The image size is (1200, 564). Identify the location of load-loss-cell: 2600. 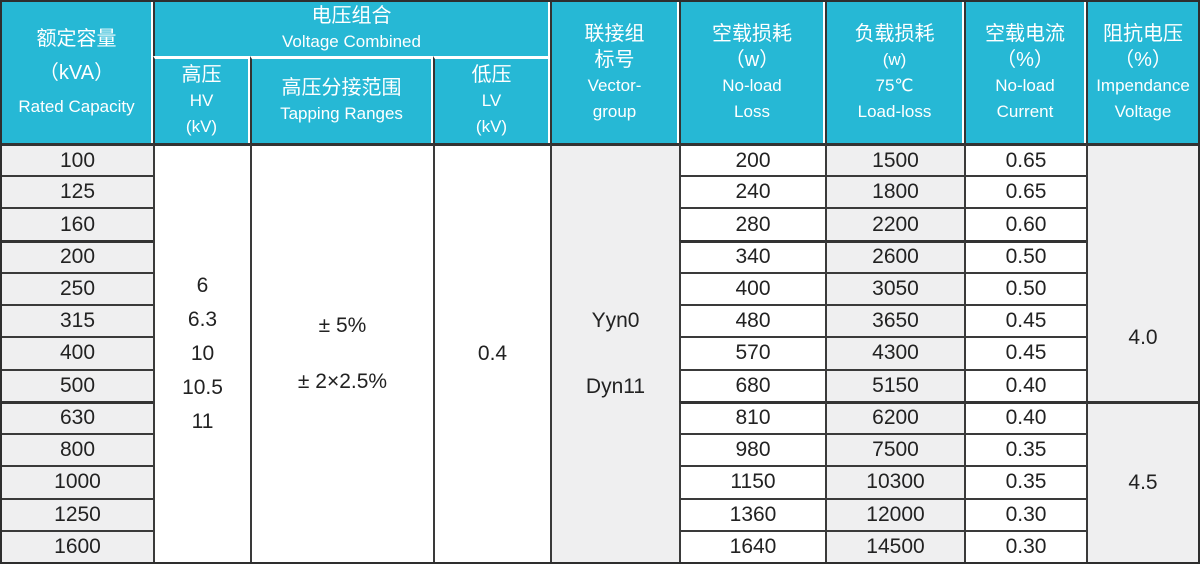
(894, 255).